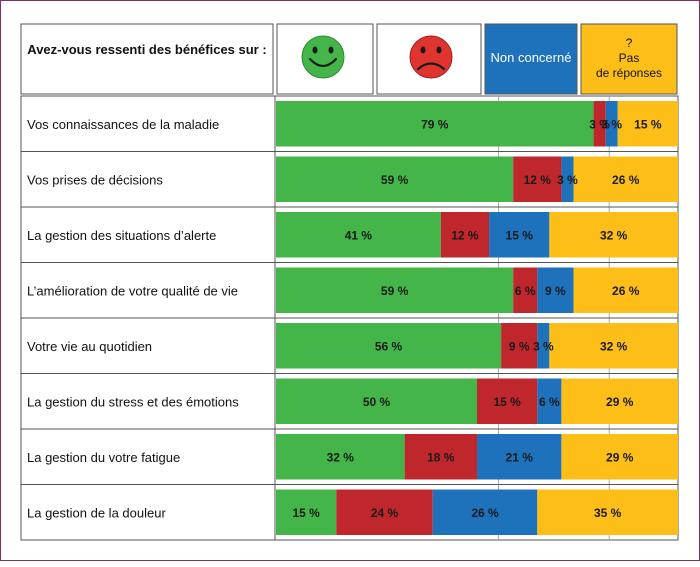 The height and width of the screenshot is (567, 700). I want to click on legend-non-concerne-label: Non concerné, so click(531, 57).